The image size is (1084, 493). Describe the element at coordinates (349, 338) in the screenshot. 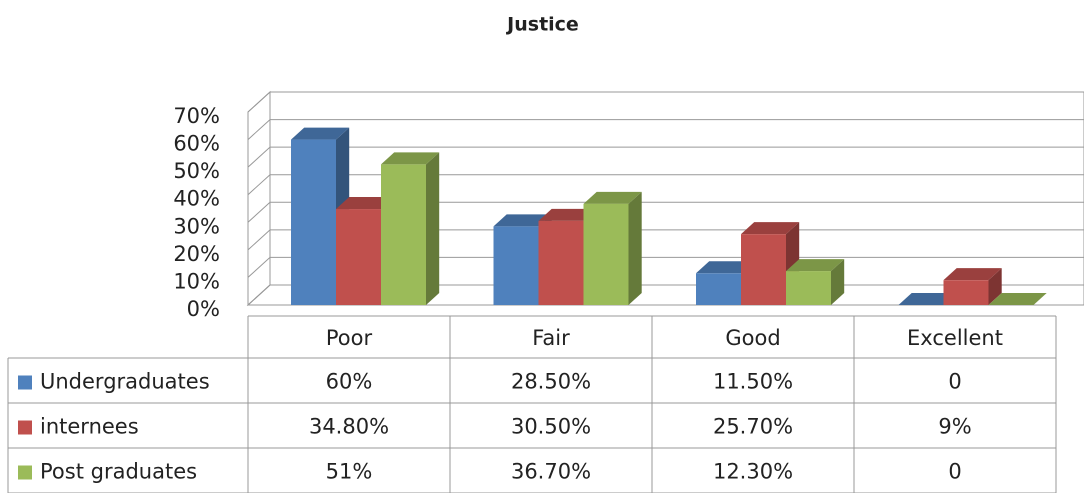

I see `category-label: Poor` at that location.